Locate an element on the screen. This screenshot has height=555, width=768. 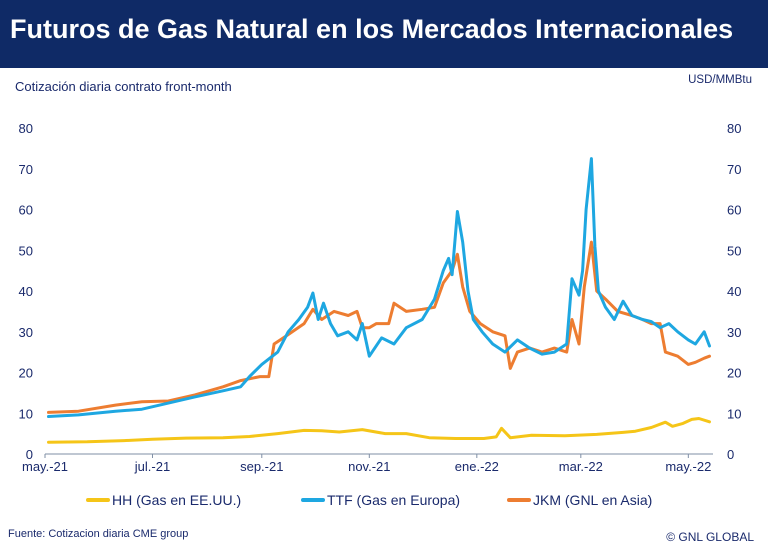
y-tick-label-left: 40 is located at coordinates (26, 291).